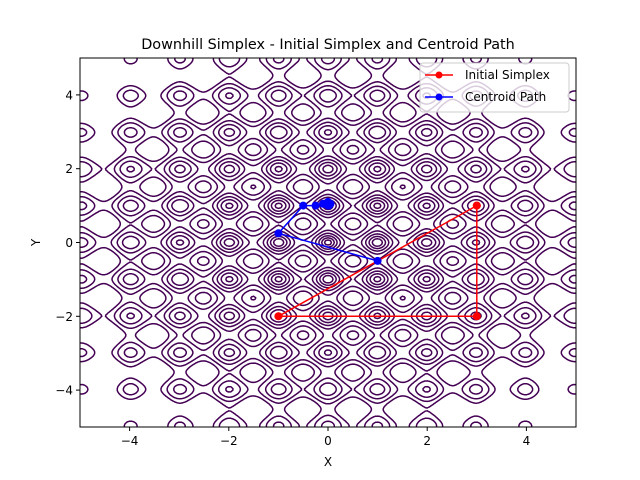  I want to click on legend-marker-initial-simplex, so click(439, 75).